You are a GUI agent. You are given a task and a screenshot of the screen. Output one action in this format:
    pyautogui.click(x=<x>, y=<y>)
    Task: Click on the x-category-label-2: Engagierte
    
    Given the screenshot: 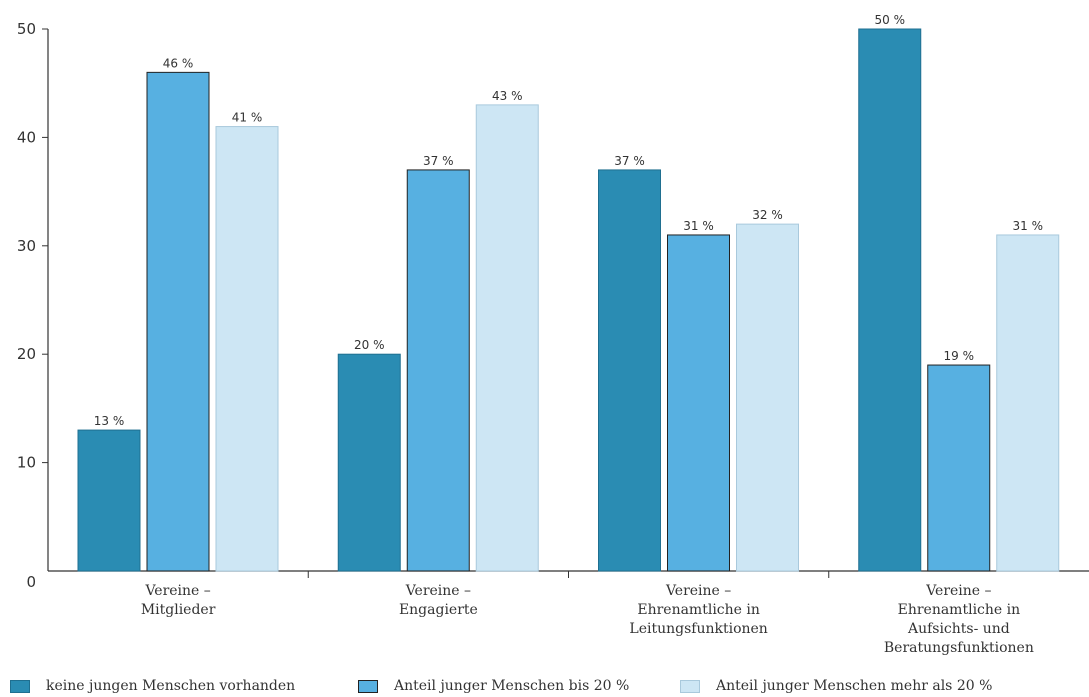 What is the action you would take?
    pyautogui.click(x=438, y=610)
    